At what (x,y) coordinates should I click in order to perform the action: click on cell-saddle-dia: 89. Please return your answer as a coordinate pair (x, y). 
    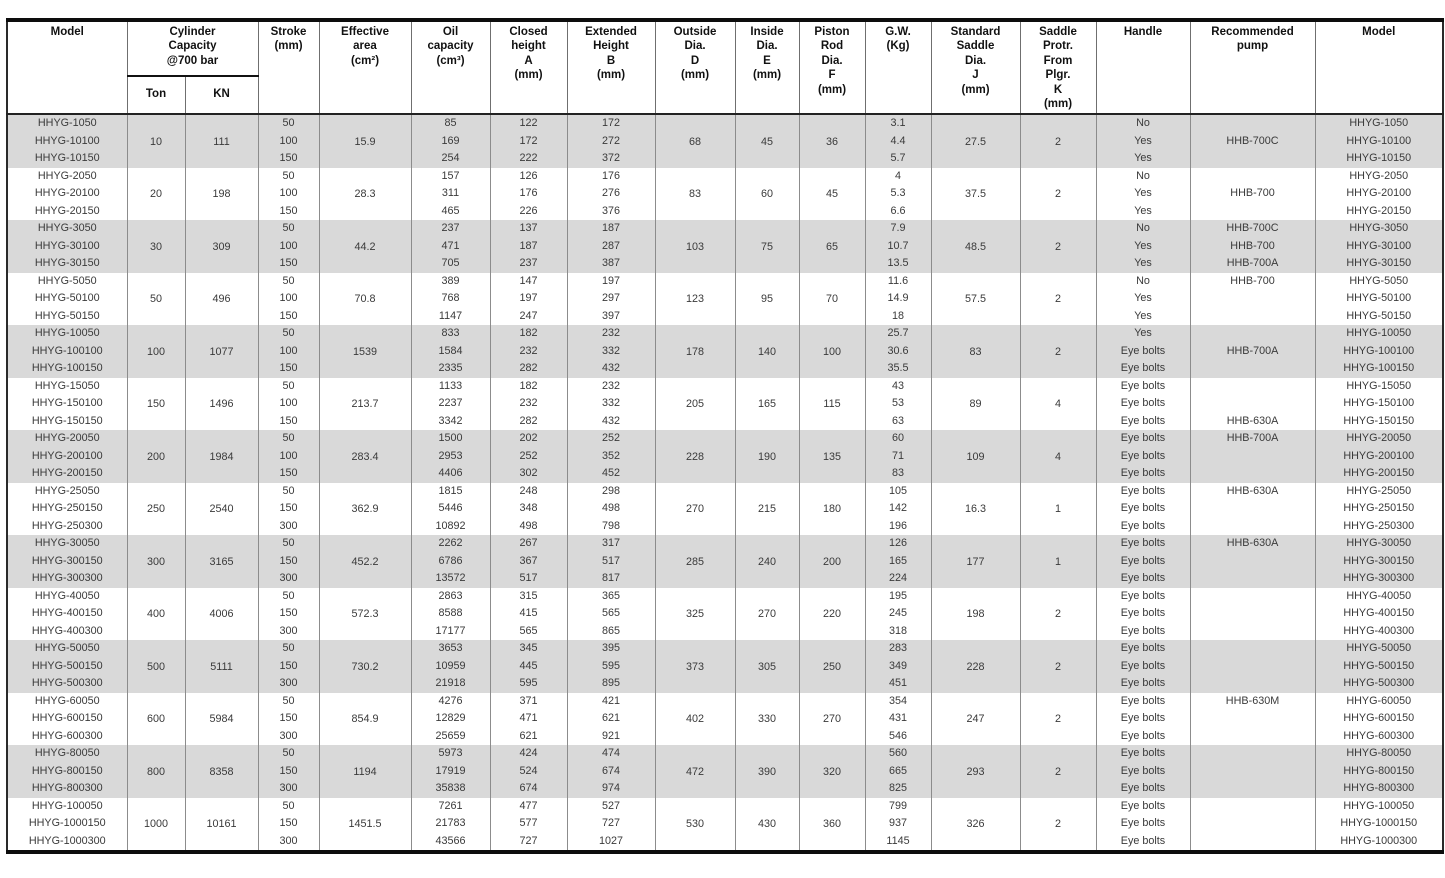
    Looking at the image, I should click on (975, 404).